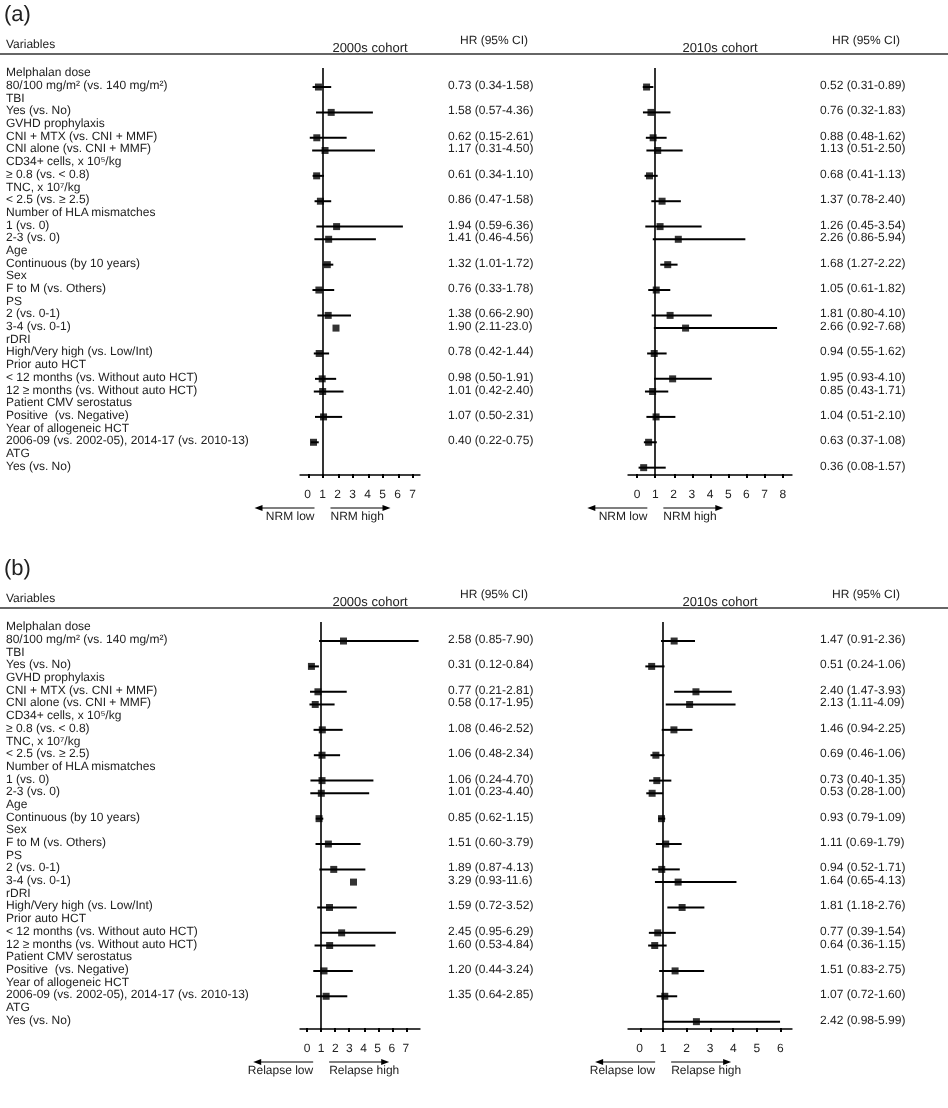  What do you see at coordinates (17, 15) in the screenshot?
I see `text: (a)` at bounding box center [17, 15].